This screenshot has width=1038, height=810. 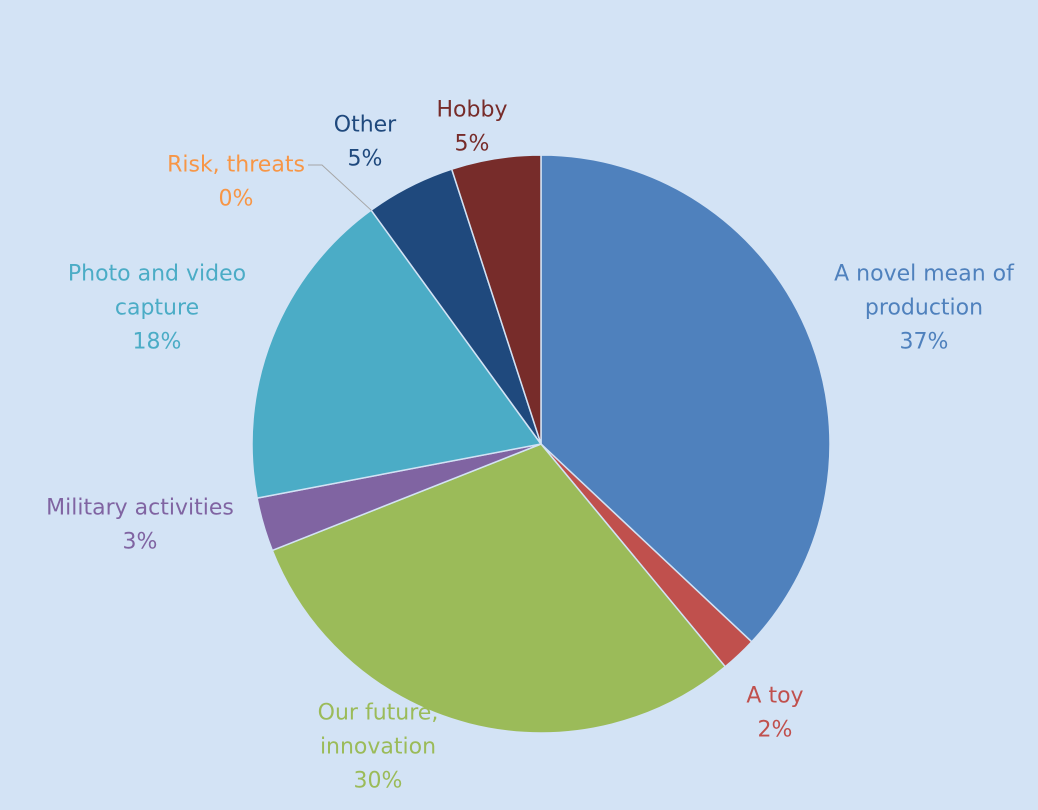 What do you see at coordinates (236, 165) in the screenshot?
I see `name-label-risk-threats: Risk, threats` at bounding box center [236, 165].